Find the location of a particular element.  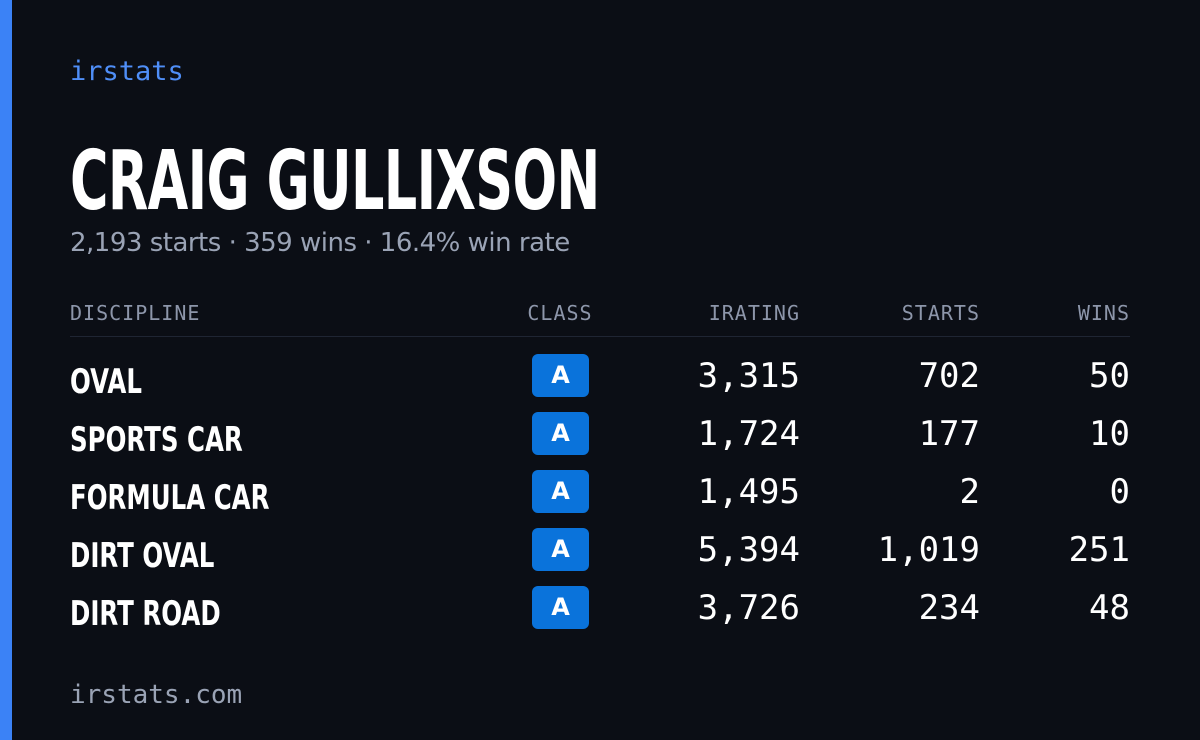

wins: 0 is located at coordinates (1119, 492).